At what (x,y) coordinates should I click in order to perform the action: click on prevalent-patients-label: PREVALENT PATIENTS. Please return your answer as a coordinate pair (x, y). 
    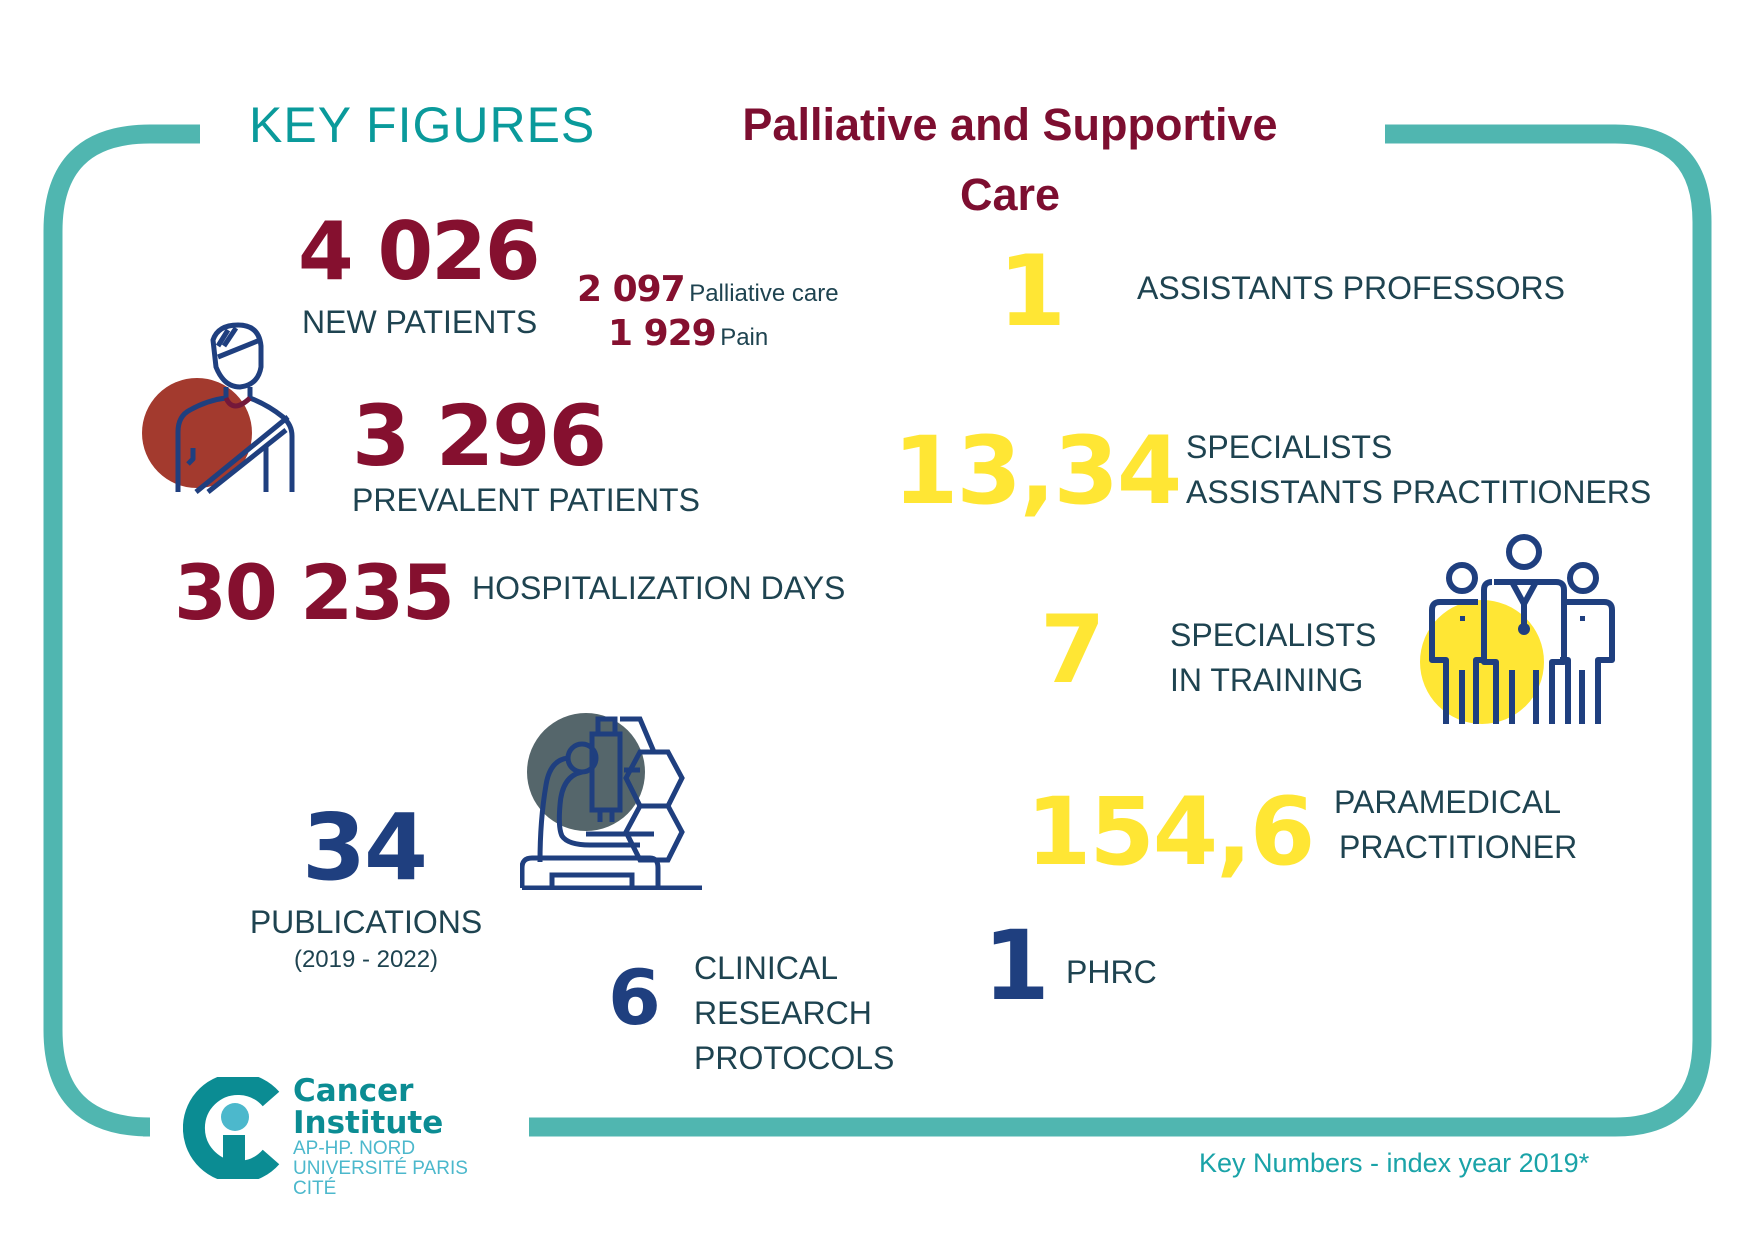
    Looking at the image, I should click on (526, 500).